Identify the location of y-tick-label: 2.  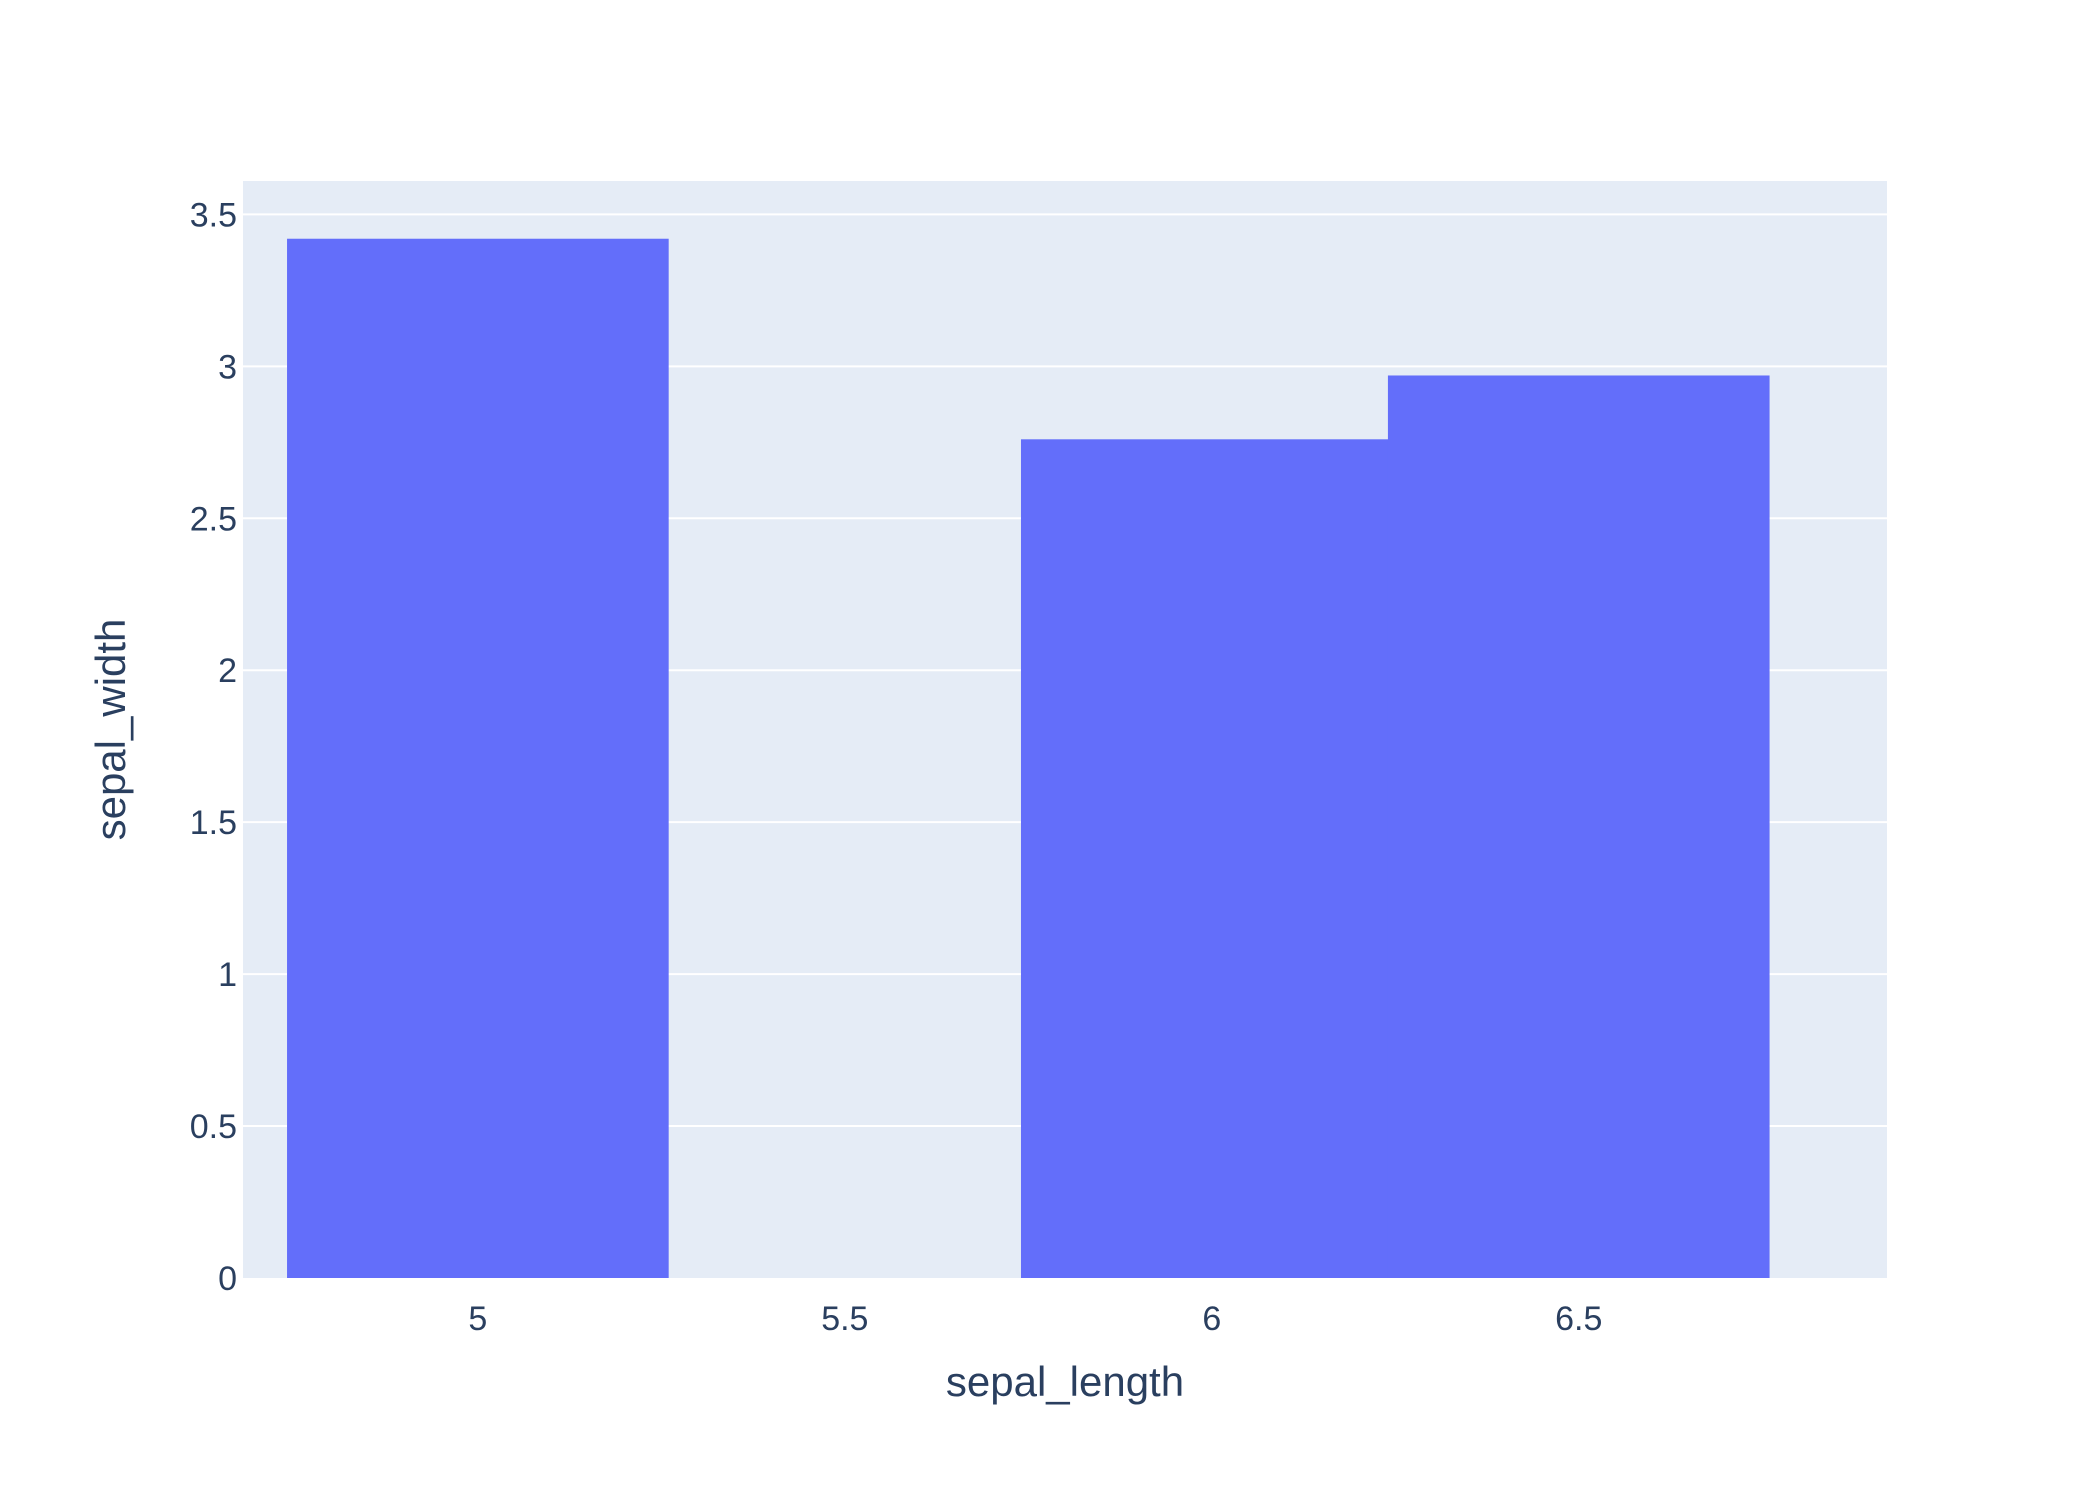
(227, 671).